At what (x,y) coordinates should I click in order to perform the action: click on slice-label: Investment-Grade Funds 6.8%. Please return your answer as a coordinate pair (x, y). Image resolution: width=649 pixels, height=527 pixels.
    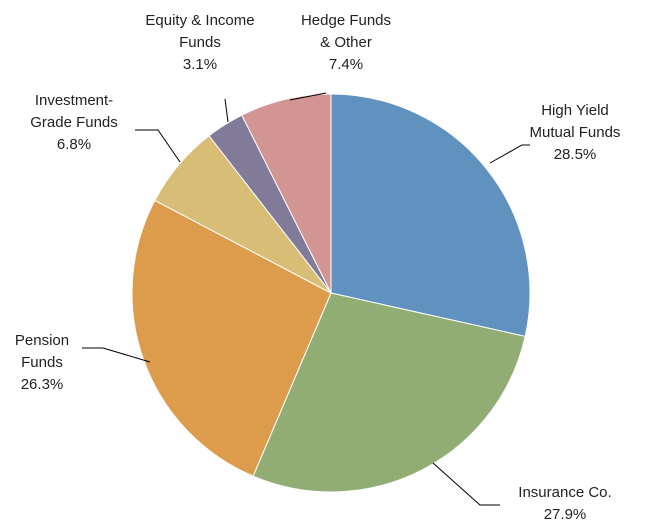
    Looking at the image, I should click on (74, 123).